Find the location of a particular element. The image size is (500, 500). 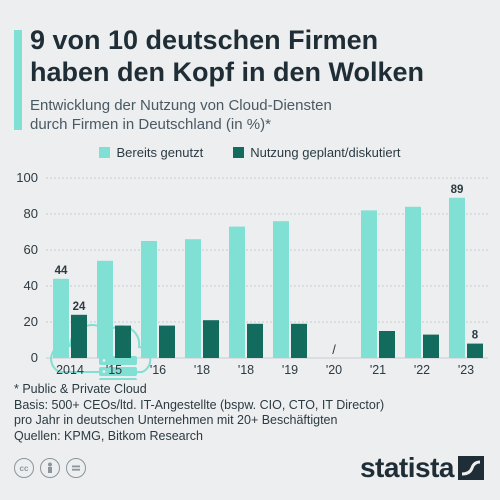

x-tick-label: '15 is located at coordinates (114, 370).